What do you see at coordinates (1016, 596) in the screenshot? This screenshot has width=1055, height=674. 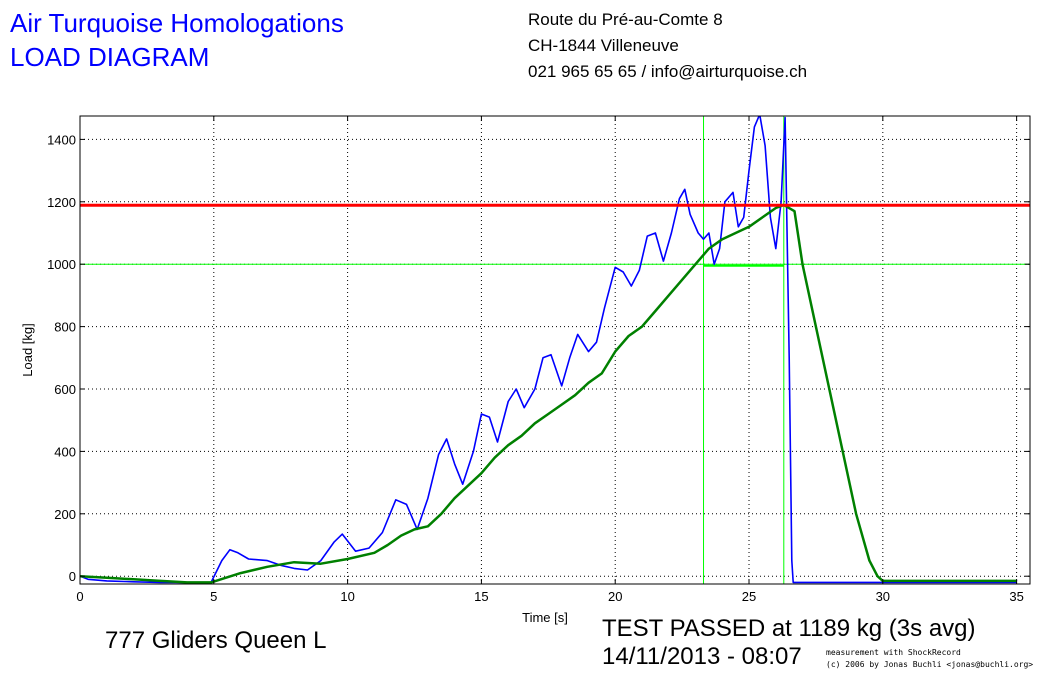 I see `x-tick-label: 35` at bounding box center [1016, 596].